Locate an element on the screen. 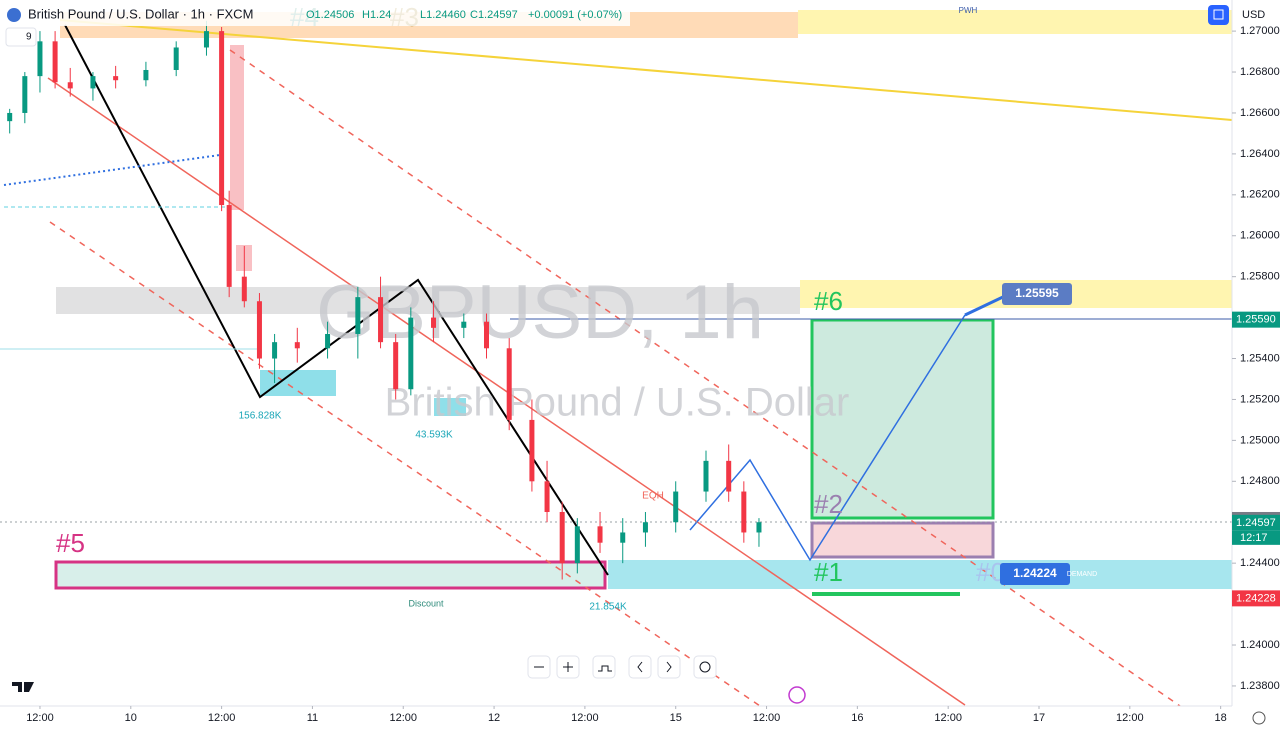 The height and width of the screenshot is (733, 1280). ohlc-close: C1.24597 is located at coordinates (494, 15).